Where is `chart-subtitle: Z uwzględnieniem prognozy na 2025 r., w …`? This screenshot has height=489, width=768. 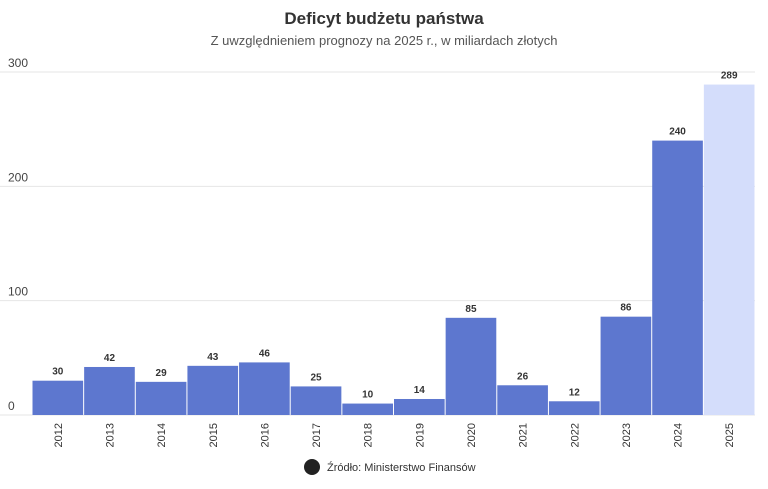
chart-subtitle: Z uwzględnieniem prognozy na 2025 r., w … is located at coordinates (384, 40).